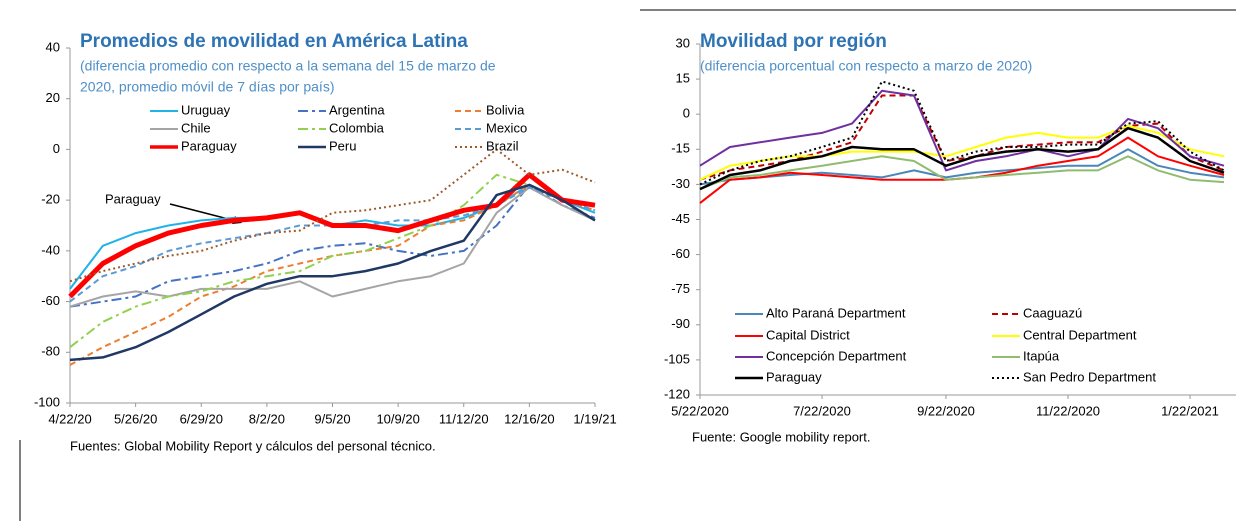  Describe the element at coordinates (529, 418) in the screenshot. I see `x-tick-label: 12/16/20` at that location.